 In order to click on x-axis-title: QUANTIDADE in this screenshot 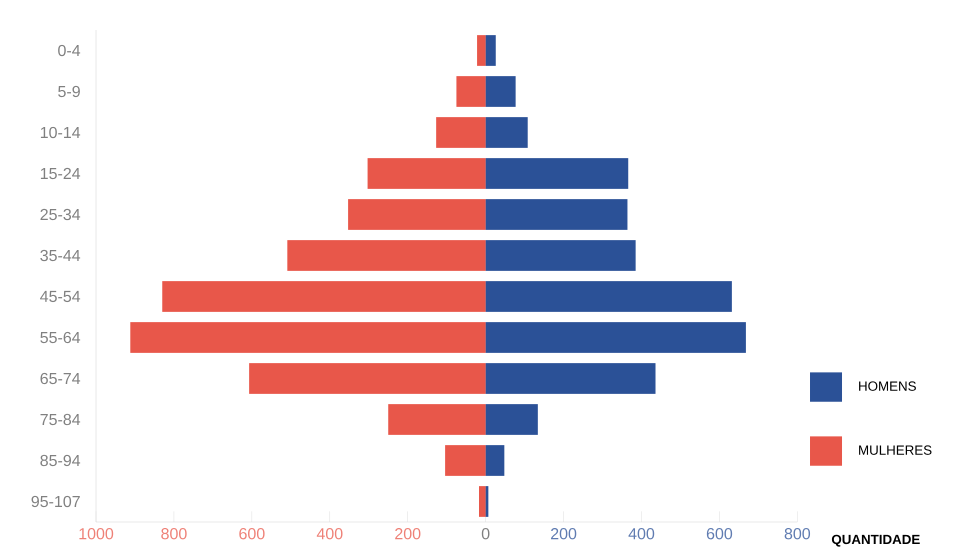, I will do `click(876, 540)`.